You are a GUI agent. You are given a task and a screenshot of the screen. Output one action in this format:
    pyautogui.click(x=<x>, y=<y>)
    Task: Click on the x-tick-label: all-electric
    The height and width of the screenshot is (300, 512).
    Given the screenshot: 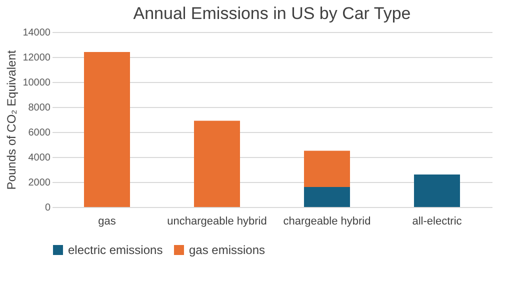 What is the action you would take?
    pyautogui.click(x=437, y=222)
    